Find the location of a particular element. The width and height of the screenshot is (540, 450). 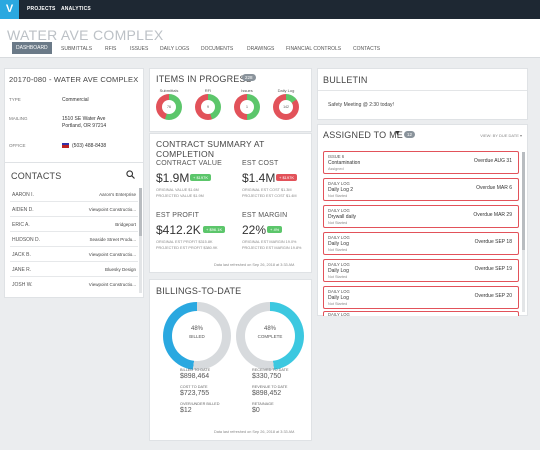

est-profit-note: ORIGINAL EST PROFIT $315.8K is located at coordinates (184, 242).